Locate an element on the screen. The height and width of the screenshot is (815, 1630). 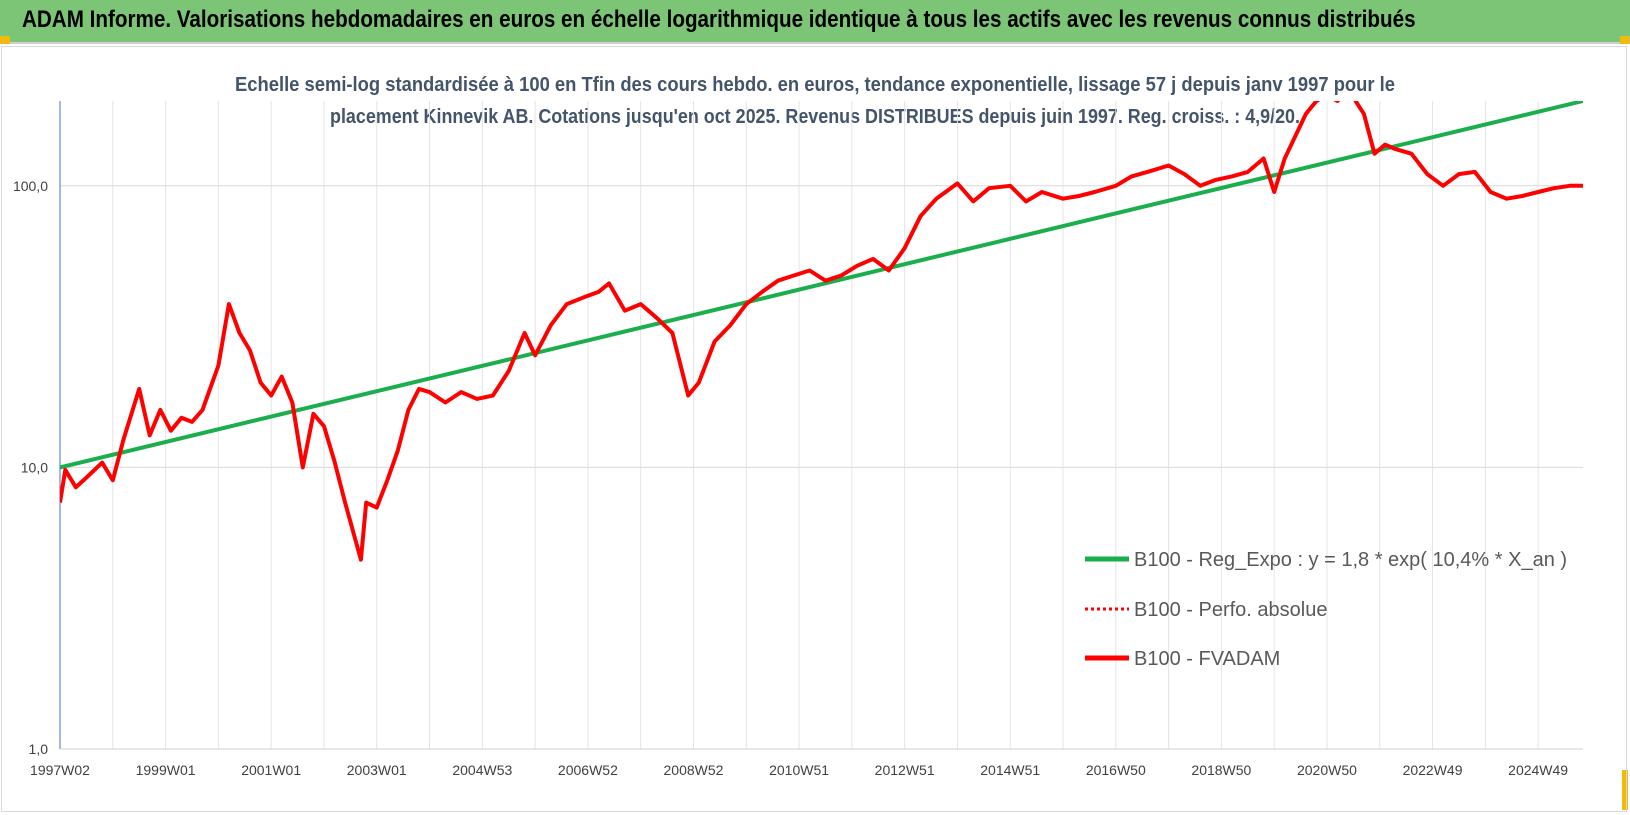
x-tick-label: 1997W02 is located at coordinates (60, 770).